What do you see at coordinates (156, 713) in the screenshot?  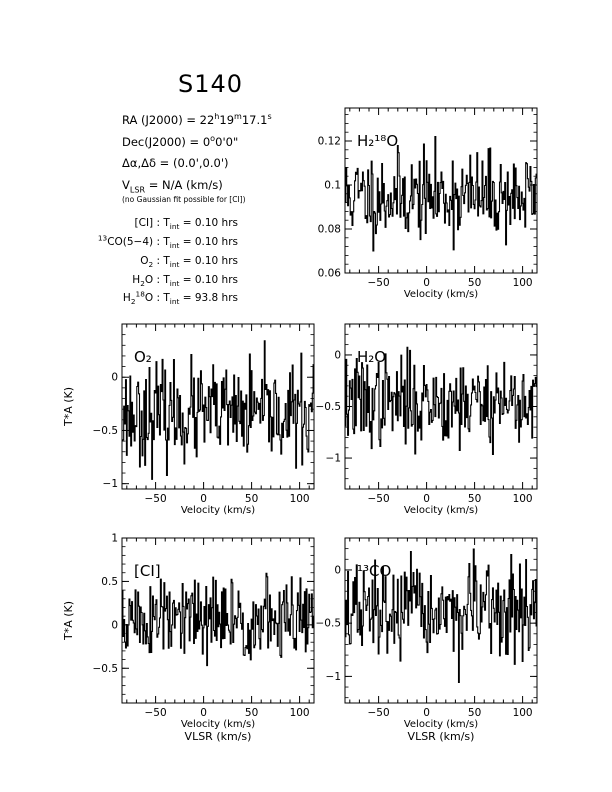 I see `xtick-label-ci: −50` at bounding box center [156, 713].